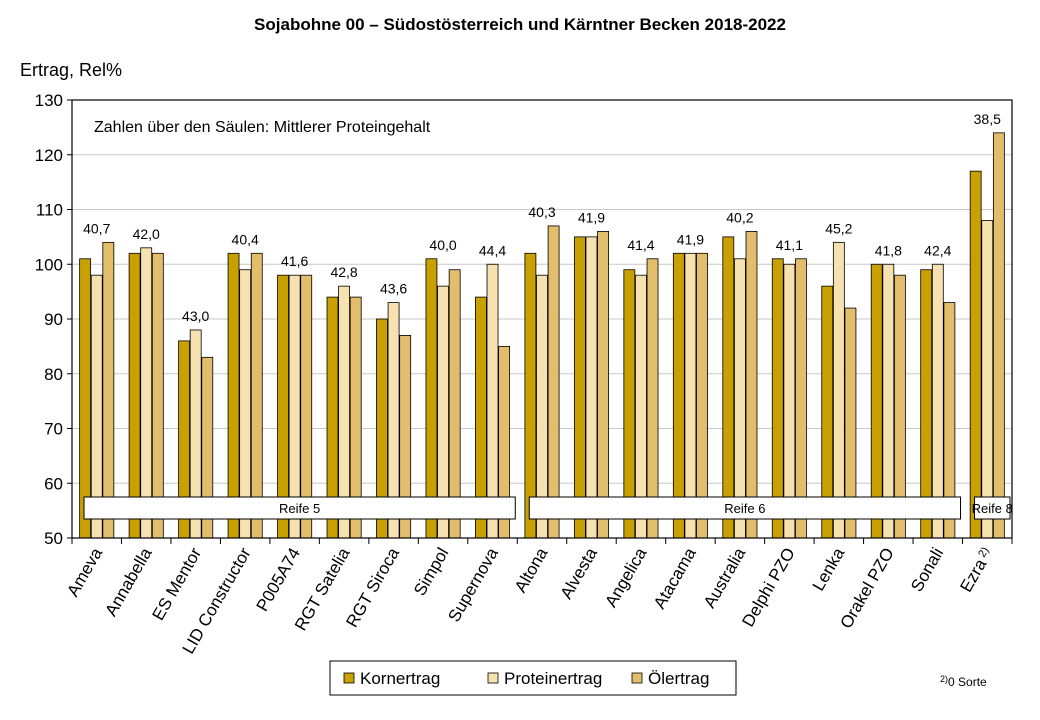 Image resolution: width=1040 pixels, height=720 pixels. Describe the element at coordinates (640, 245) in the screenshot. I see `data-label: 41,4` at that location.